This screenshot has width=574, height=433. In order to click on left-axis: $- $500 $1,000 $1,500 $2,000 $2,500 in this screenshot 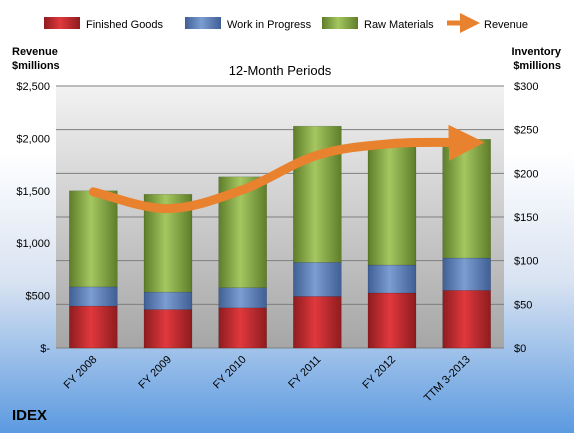, I will do `click(33, 218)`.